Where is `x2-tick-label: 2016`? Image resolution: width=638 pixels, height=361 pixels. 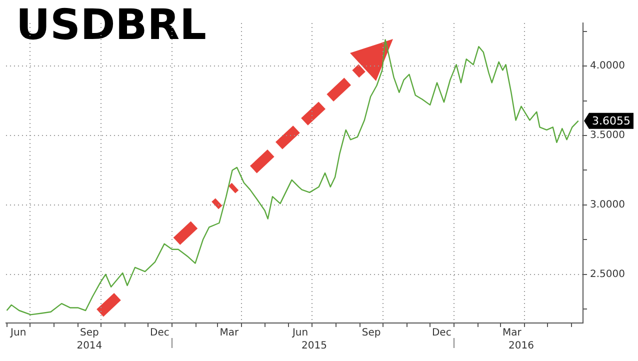 x2-tick-label: 2016 is located at coordinates (521, 346).